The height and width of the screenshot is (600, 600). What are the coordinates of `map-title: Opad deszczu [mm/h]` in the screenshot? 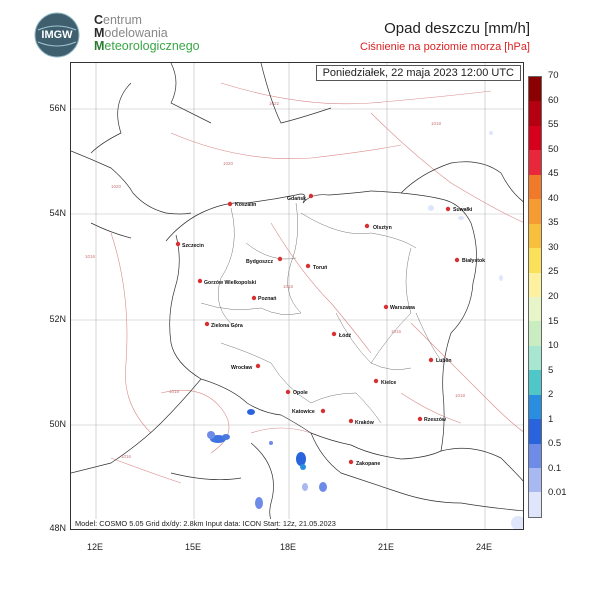 It's located at (457, 28).